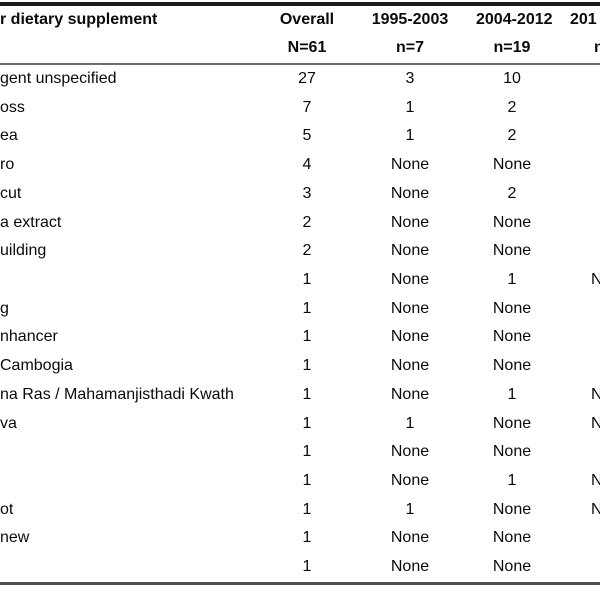 Image resolution: width=600 pixels, height=600 pixels. I want to click on supplement-name-cell: va, so click(8, 423).